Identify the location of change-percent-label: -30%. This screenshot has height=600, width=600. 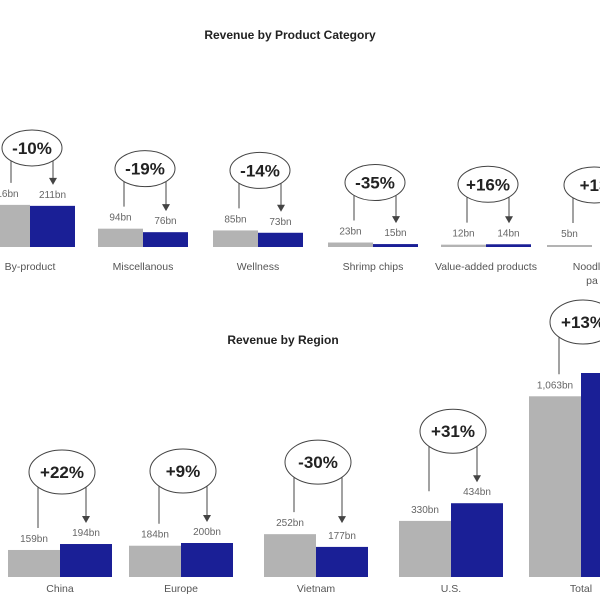
(318, 462).